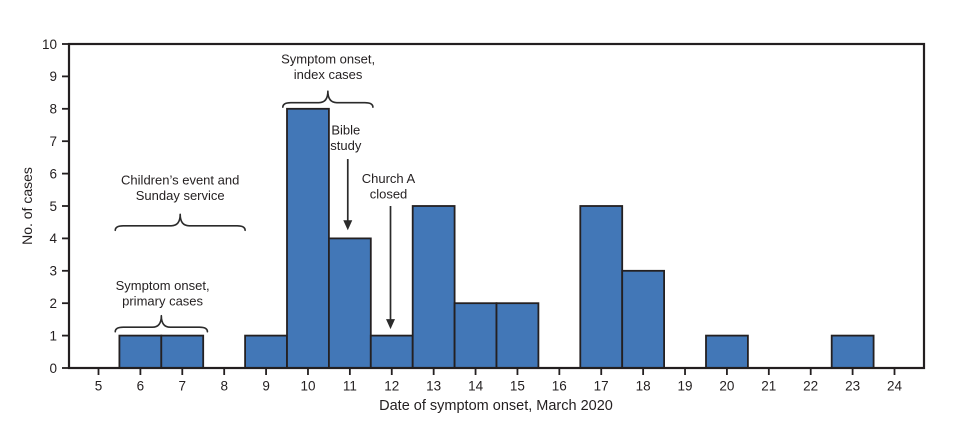  I want to click on y-tick-label-1: 1, so click(53, 335).